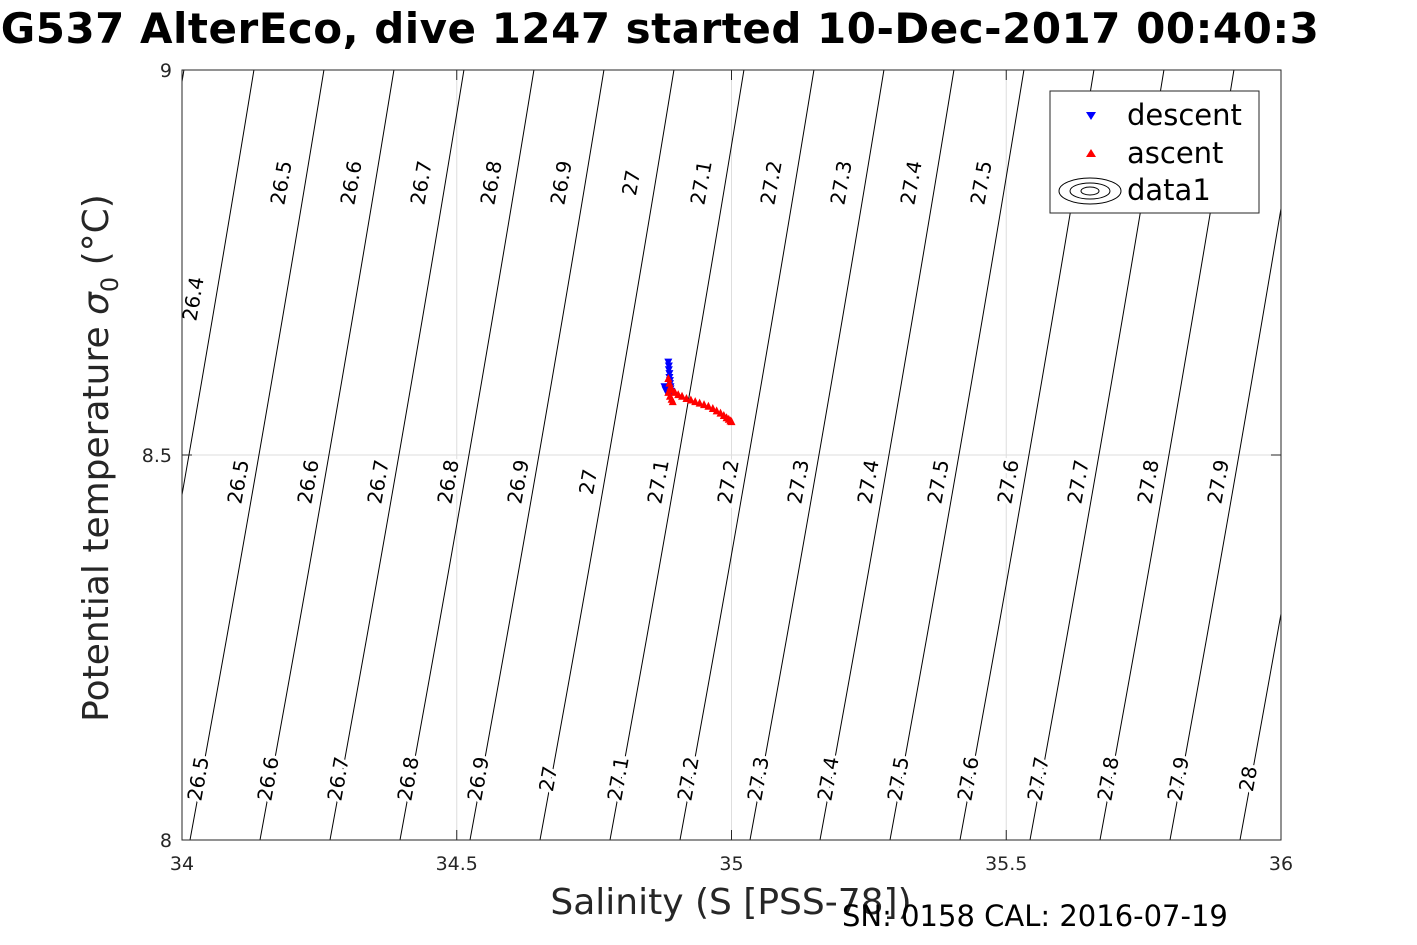  I want to click on y-axis-label: Potential temperature σ0 (°C), so click(100, 458).